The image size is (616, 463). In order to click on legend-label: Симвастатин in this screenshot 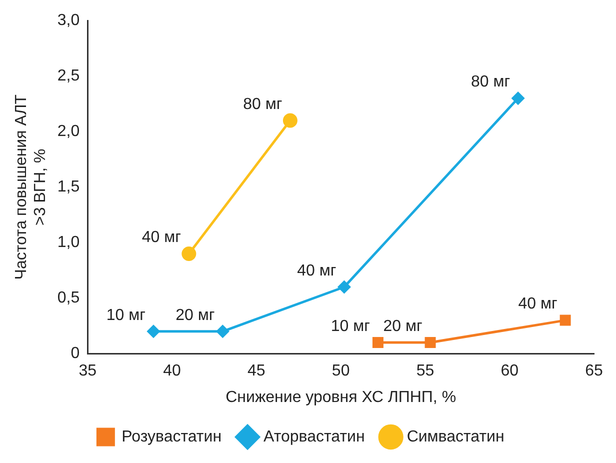, I will do `click(455, 437)`.